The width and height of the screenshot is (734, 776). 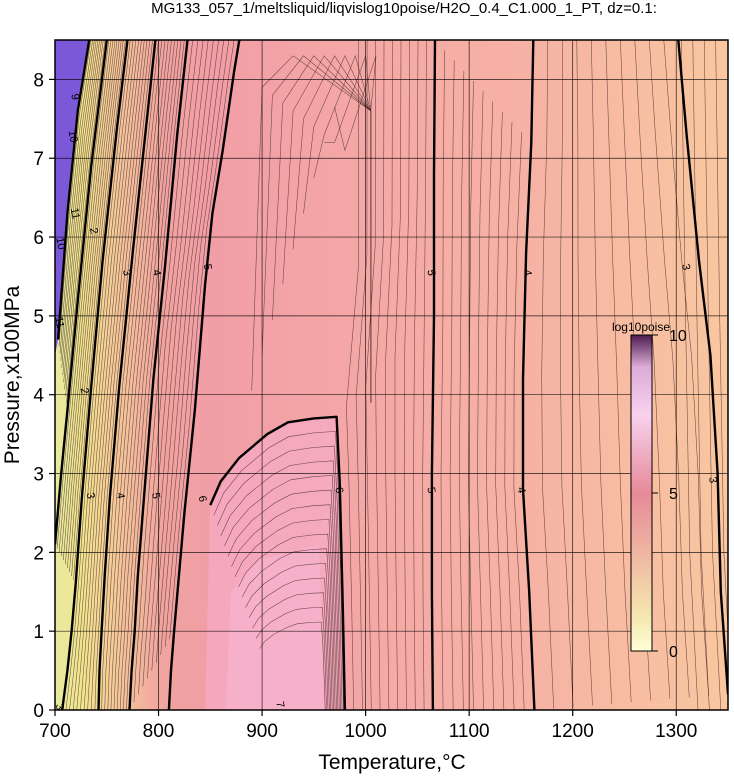 I want to click on x-tick-label: 1300, so click(x=676, y=731).